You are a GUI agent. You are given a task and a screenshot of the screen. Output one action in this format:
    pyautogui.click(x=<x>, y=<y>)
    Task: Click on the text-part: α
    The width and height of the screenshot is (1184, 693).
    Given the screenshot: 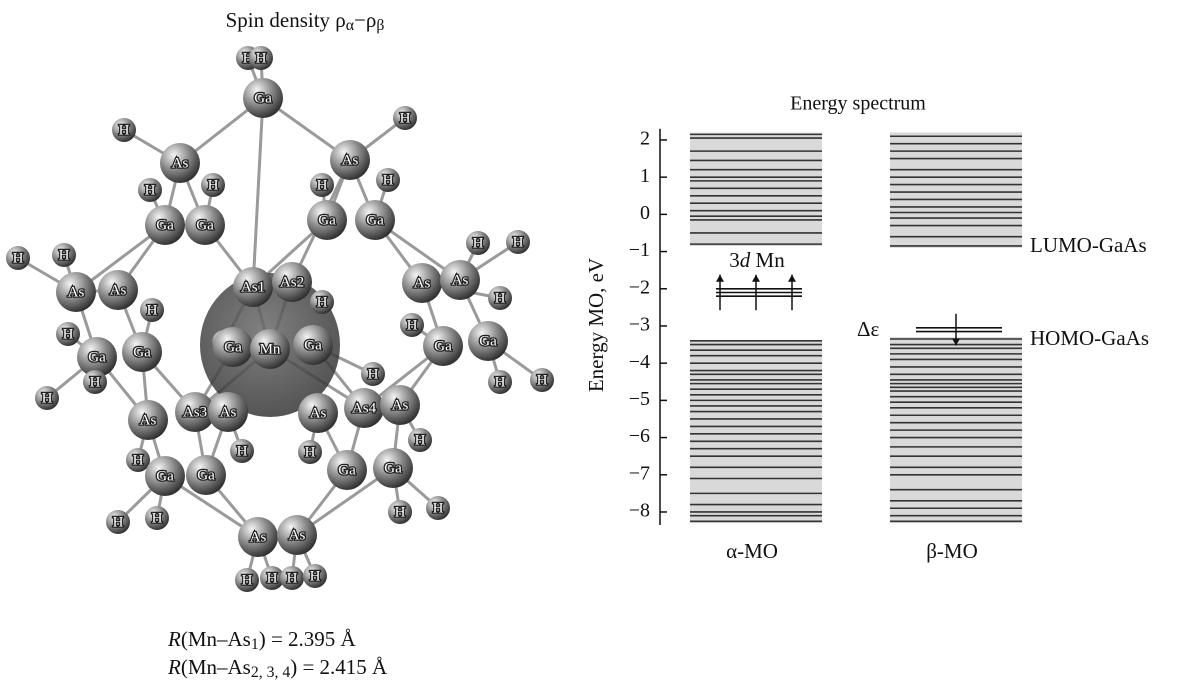 What is the action you would take?
    pyautogui.click(x=350, y=25)
    